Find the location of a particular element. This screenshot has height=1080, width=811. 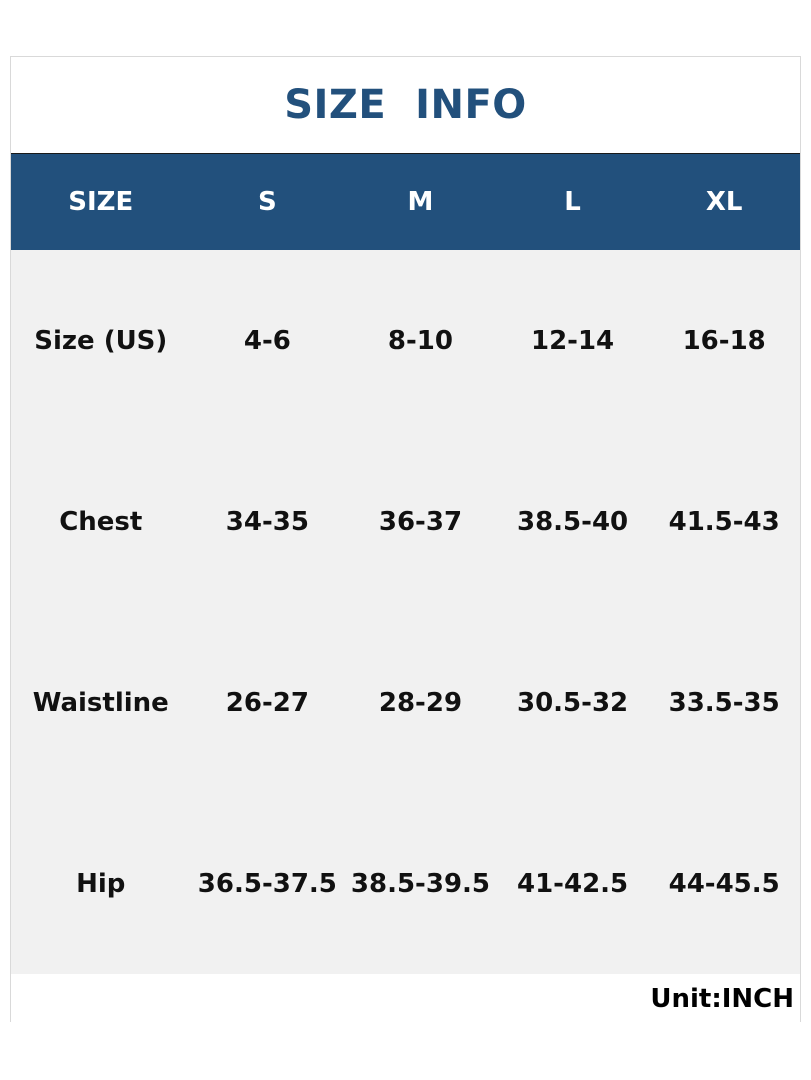

table-cell: 33.5-35 is located at coordinates (724, 702).